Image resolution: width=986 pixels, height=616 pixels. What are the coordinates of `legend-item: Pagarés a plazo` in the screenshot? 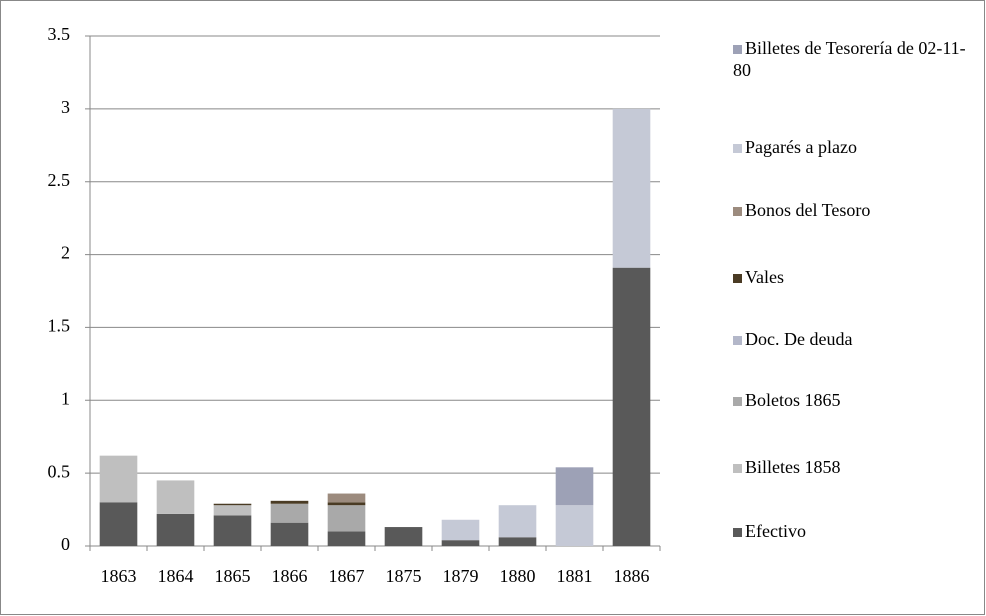 It's located at (853, 147).